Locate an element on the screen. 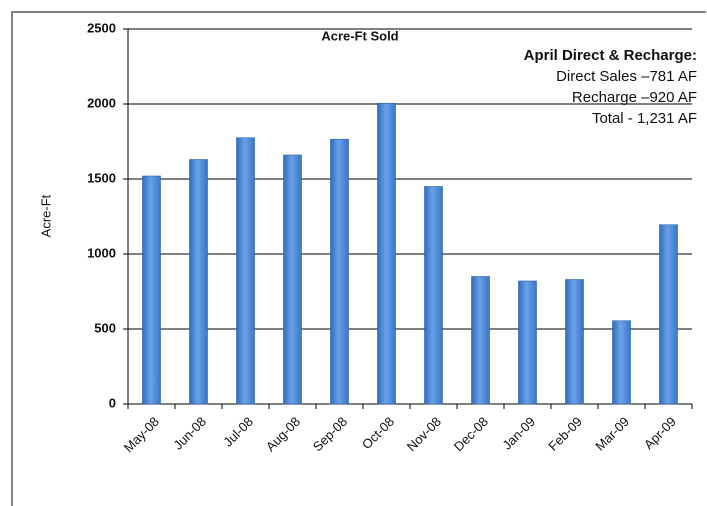 The width and height of the screenshot is (707, 506). y-tick-label: 500 is located at coordinates (105, 327).